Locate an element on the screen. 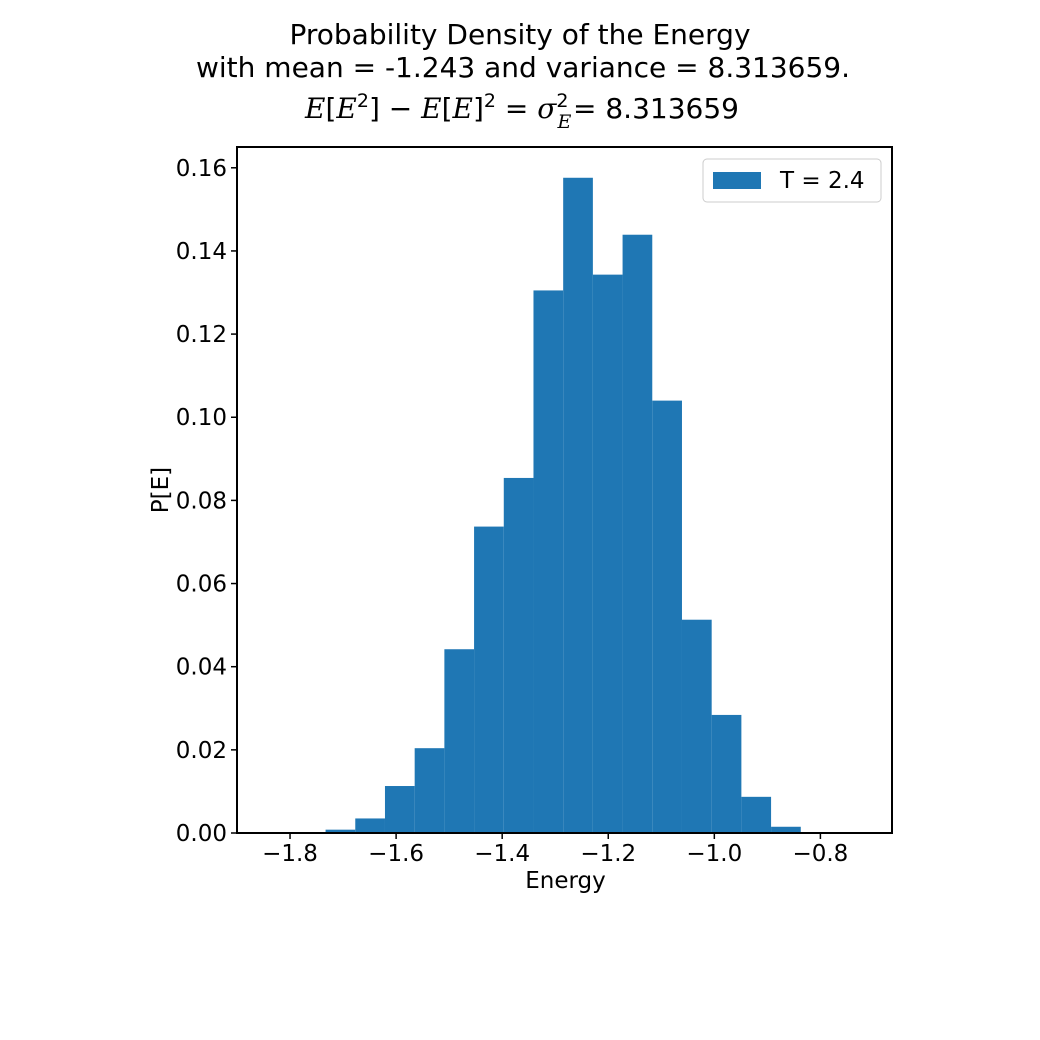  y-axis-ticks: 0.00 0.02 0.04 0.06 0.08 0.10 0.12 0.14 0.16 is located at coordinates (206, 501).